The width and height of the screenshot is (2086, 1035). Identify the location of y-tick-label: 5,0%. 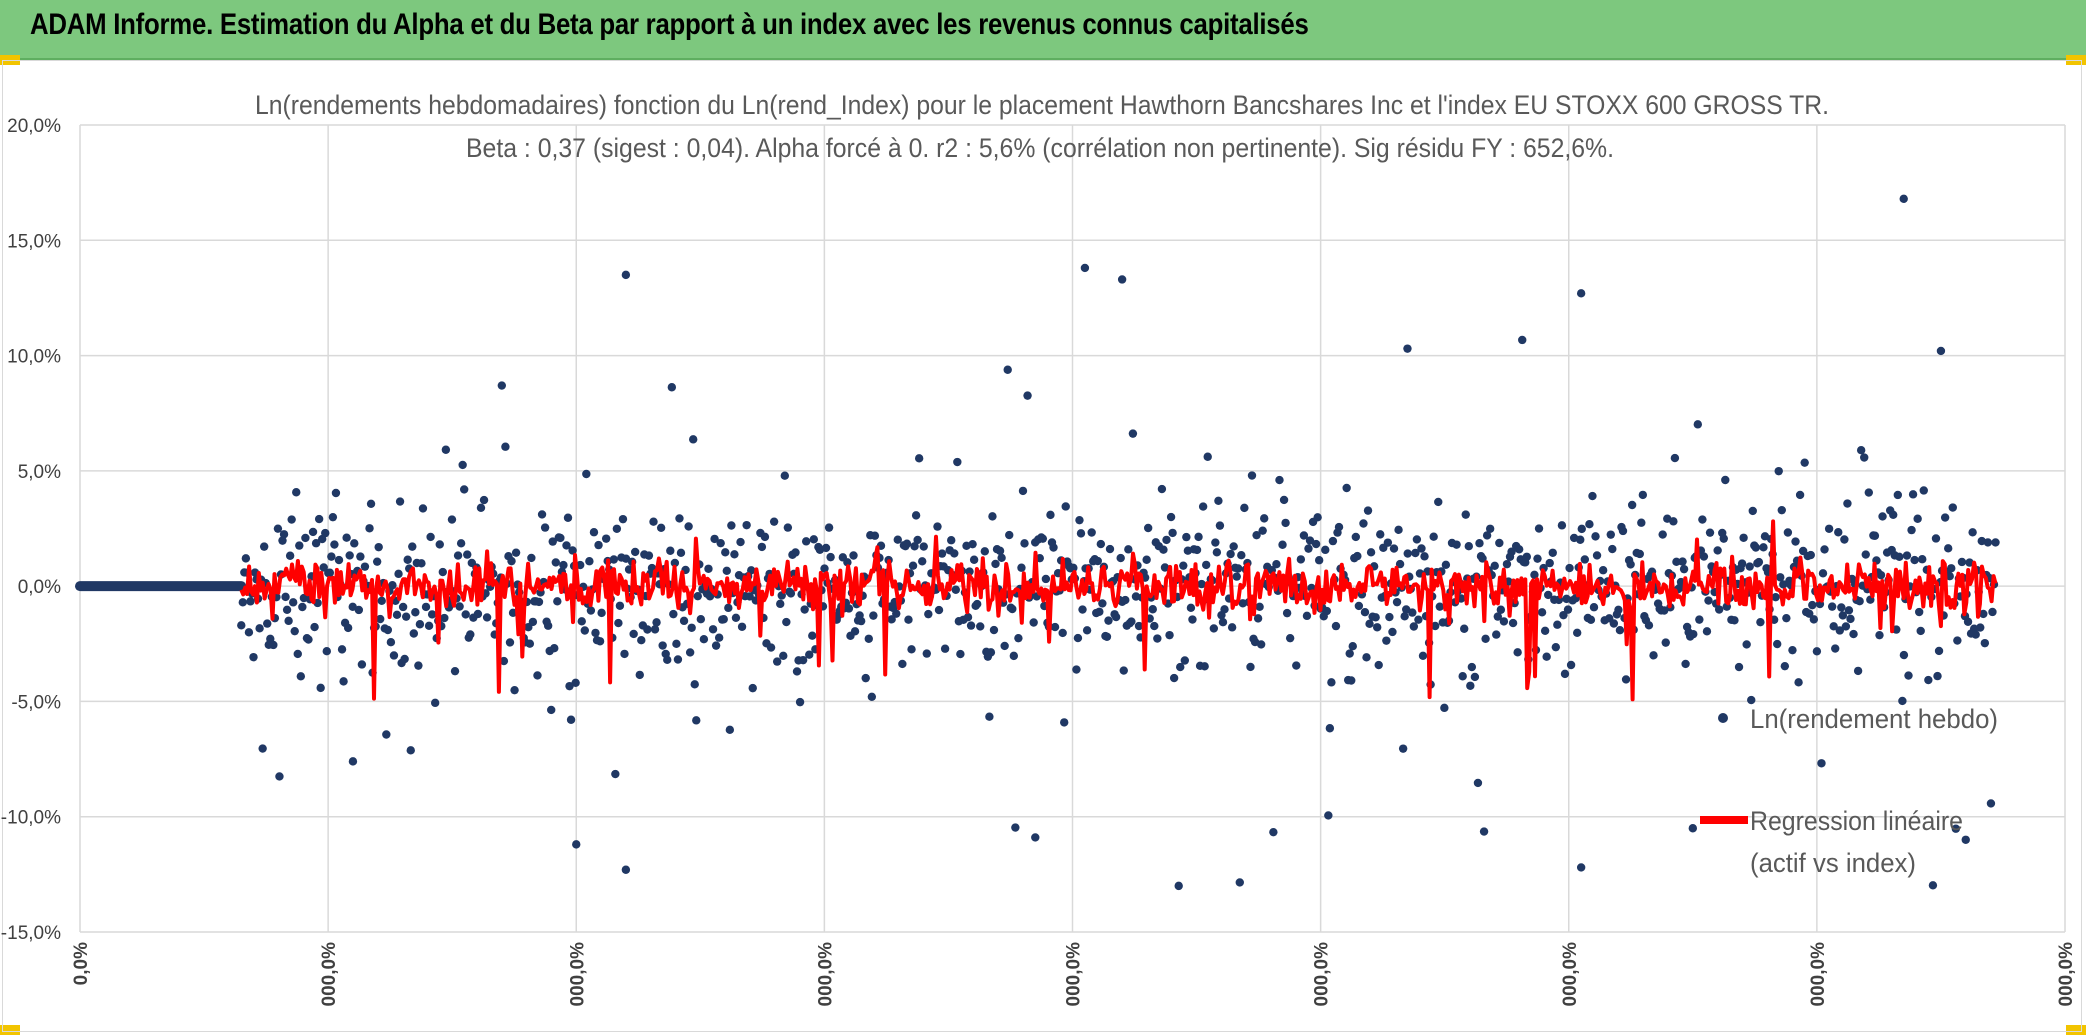
(39, 472).